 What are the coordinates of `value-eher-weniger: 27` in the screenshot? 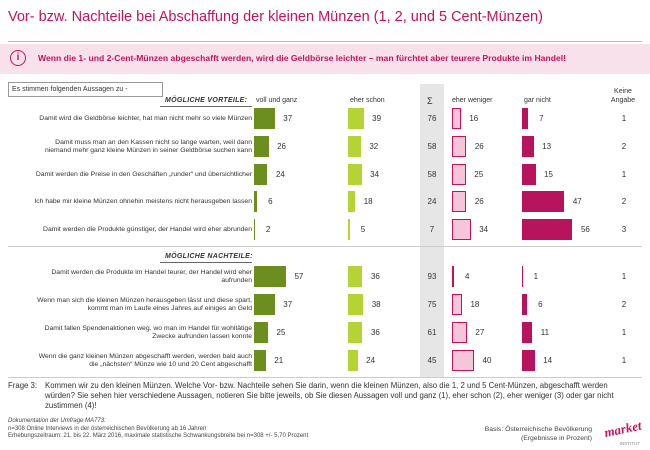 It's located at (480, 332).